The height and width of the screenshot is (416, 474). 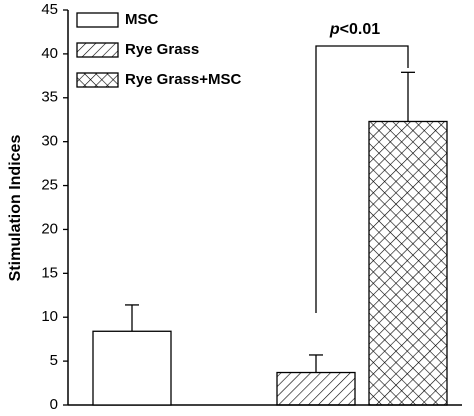 What do you see at coordinates (334, 29) in the screenshot?
I see `annotation-variable: p` at bounding box center [334, 29].